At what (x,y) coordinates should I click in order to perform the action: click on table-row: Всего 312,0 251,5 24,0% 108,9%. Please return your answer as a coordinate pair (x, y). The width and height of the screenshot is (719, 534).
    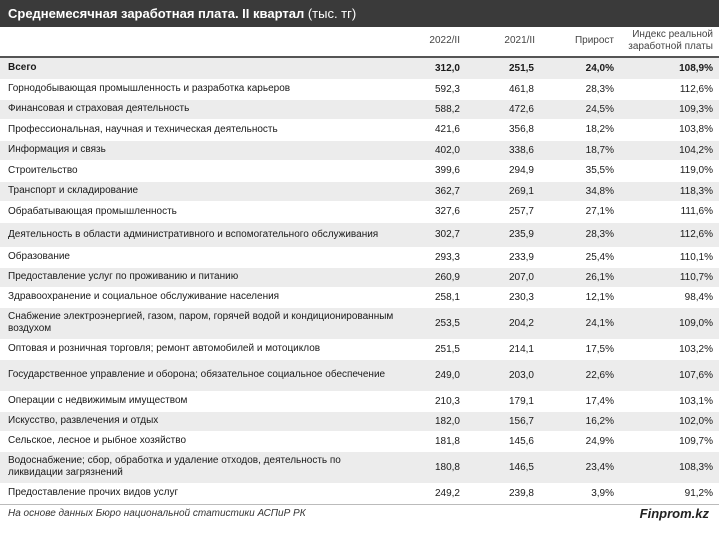
    Looking at the image, I should click on (359, 69).